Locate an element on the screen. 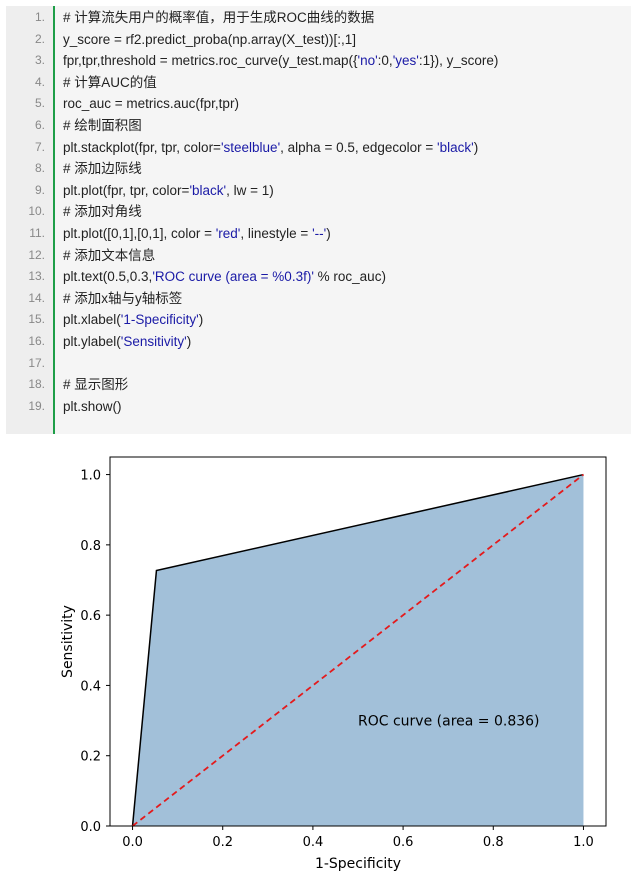  line-code: # 添加文本信息 is located at coordinates (109, 256).